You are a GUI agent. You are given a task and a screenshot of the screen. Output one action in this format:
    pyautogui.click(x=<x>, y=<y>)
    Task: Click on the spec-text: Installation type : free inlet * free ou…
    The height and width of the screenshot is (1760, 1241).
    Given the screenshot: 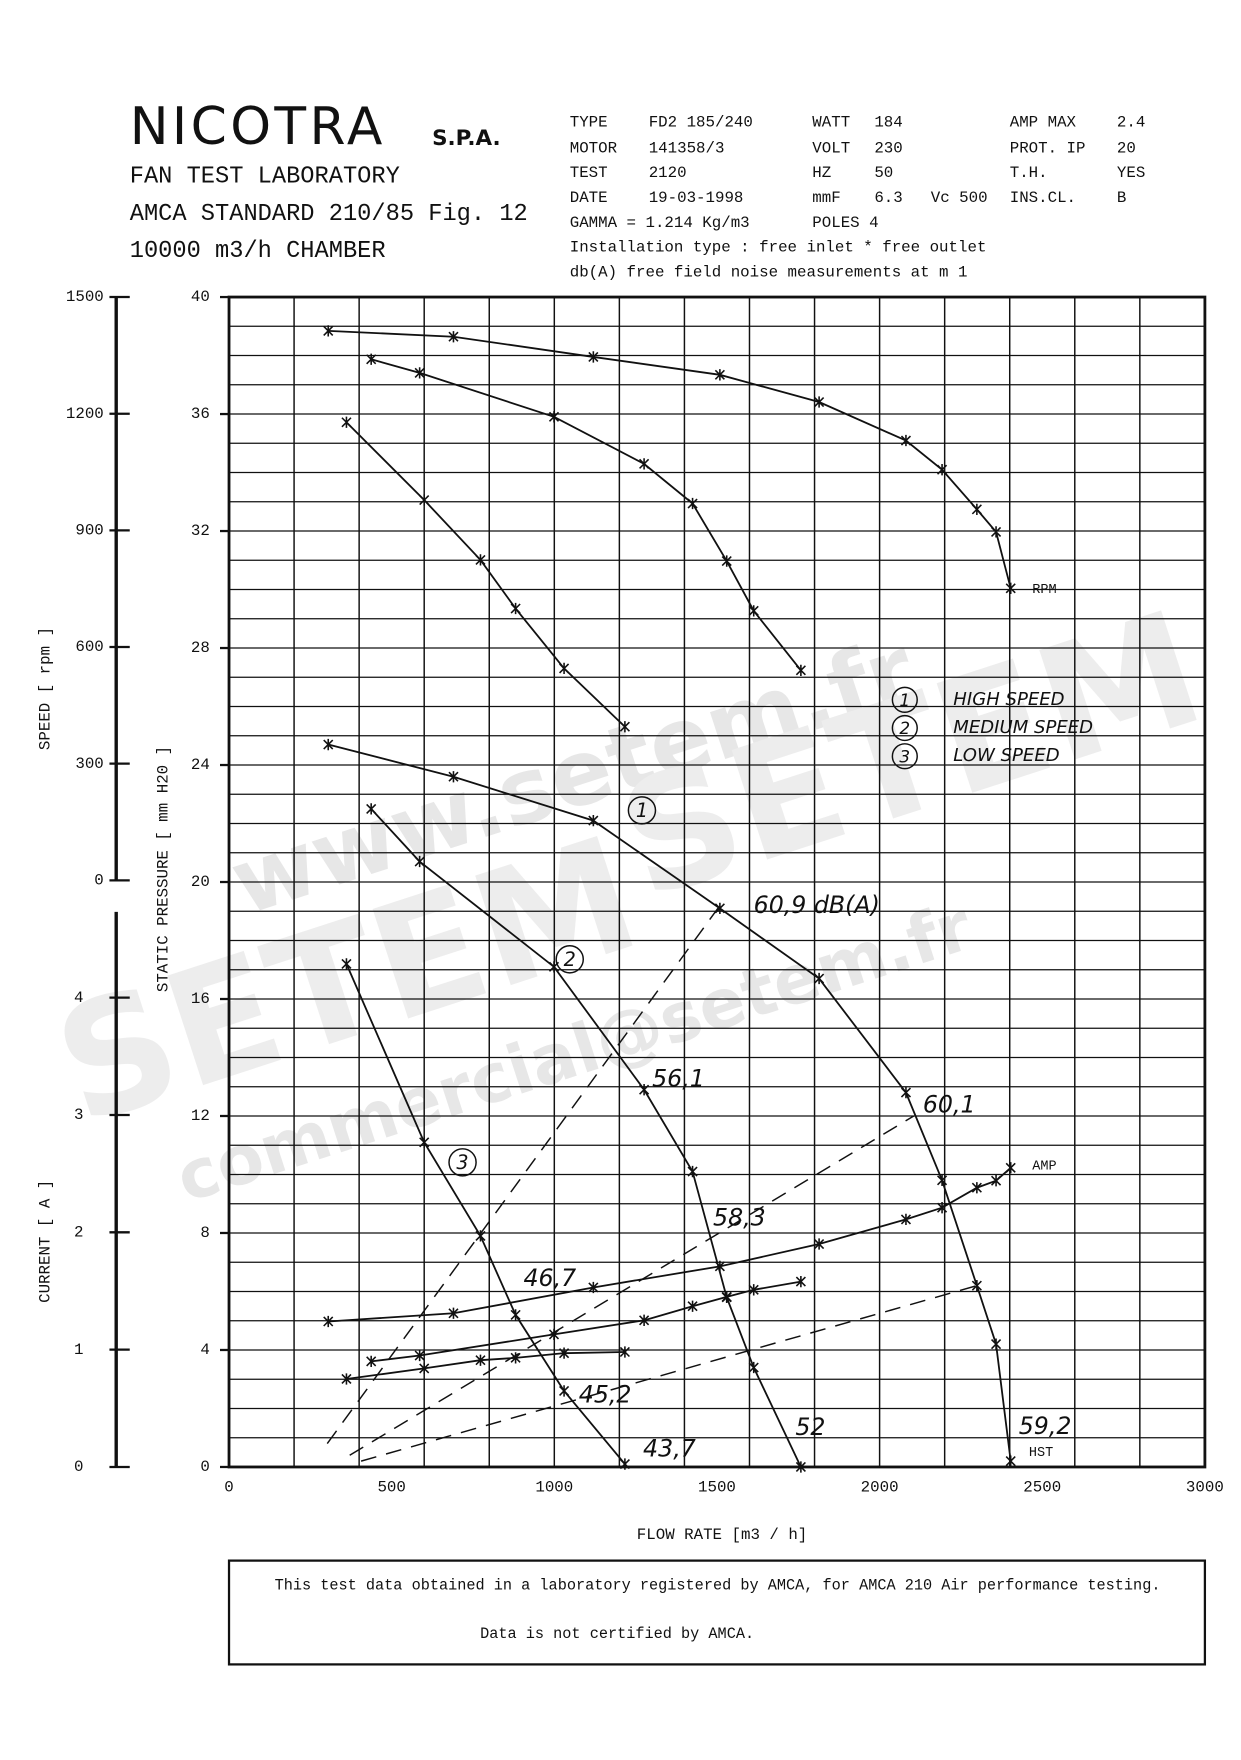 What is the action you would take?
    pyautogui.click(x=778, y=248)
    